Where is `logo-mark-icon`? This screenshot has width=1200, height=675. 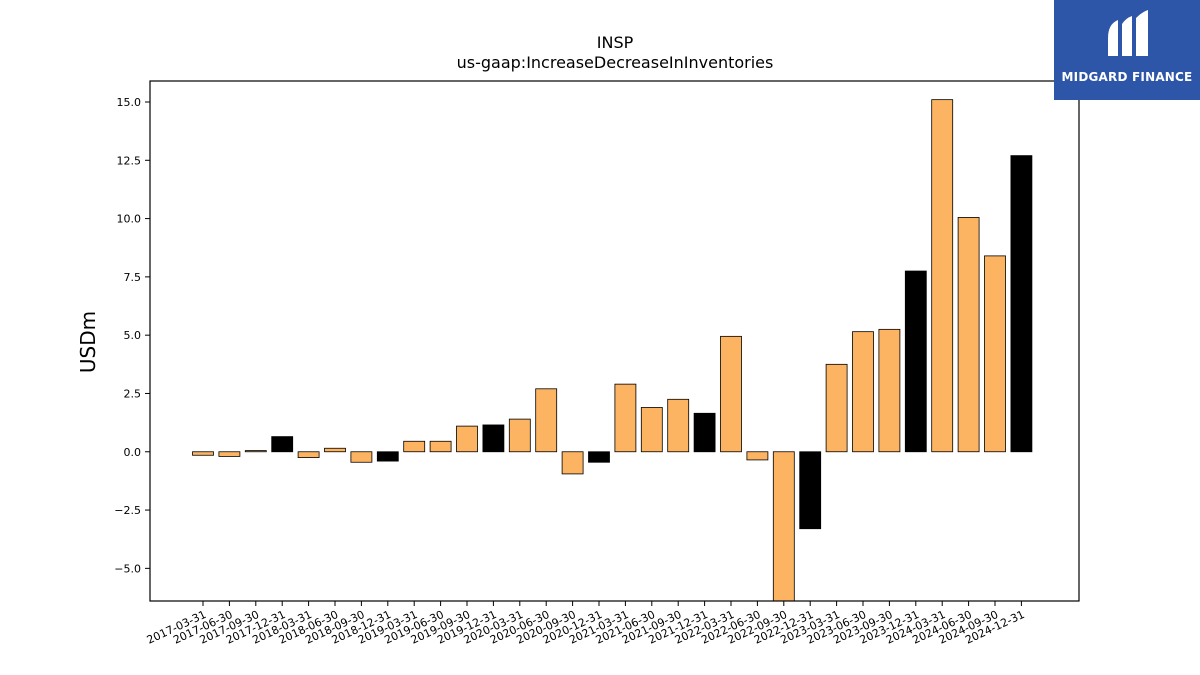
logo-mark-icon is located at coordinates (1128, 33).